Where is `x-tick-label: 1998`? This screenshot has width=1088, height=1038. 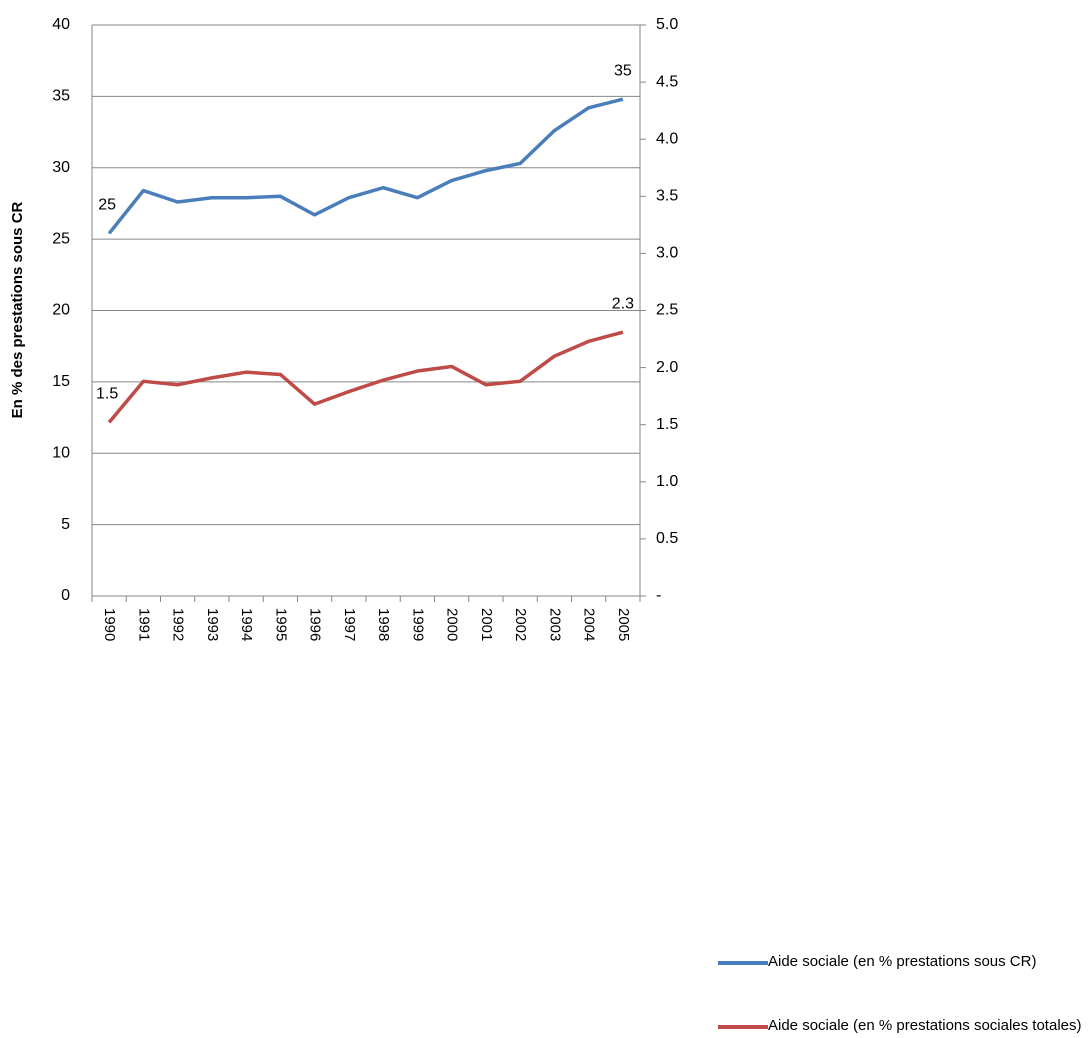
x-tick-label: 1998 is located at coordinates (383, 624).